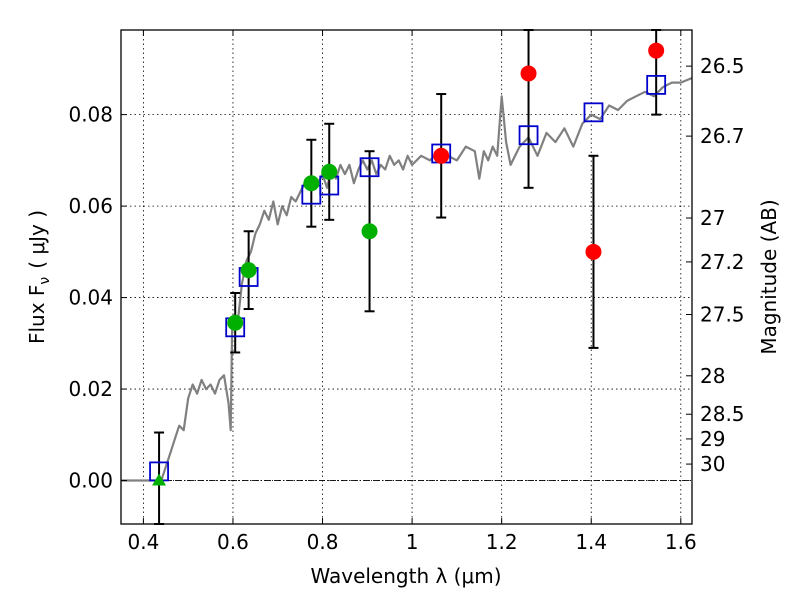 The height and width of the screenshot is (600, 800). What do you see at coordinates (722, 262) in the screenshot?
I see `y2-tick-label: 27.2` at bounding box center [722, 262].